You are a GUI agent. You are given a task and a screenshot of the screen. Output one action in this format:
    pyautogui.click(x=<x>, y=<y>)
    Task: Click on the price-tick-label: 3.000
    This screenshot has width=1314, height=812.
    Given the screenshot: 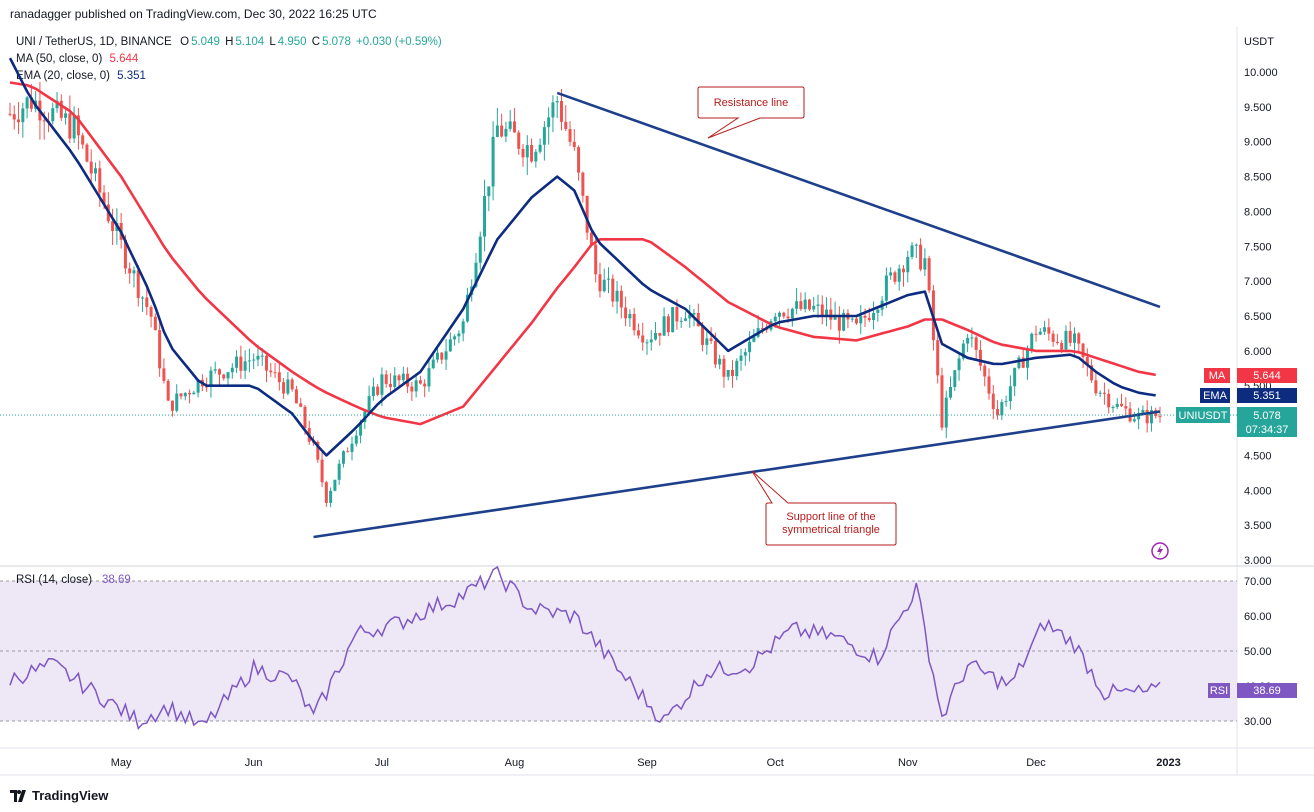 What is the action you would take?
    pyautogui.click(x=1258, y=561)
    